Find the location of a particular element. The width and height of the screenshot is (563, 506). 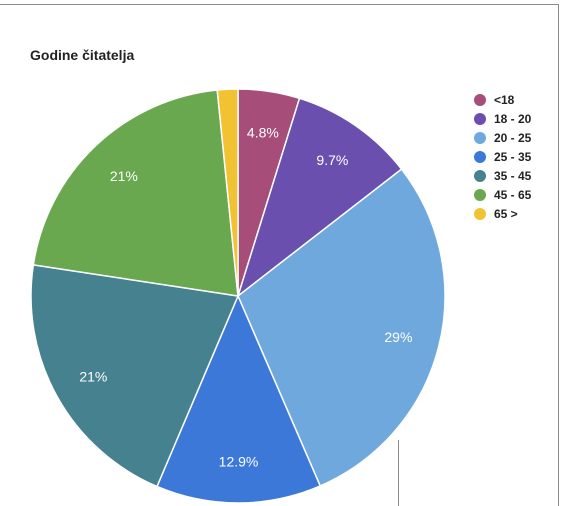

slice-label-0: 4.8% is located at coordinates (263, 132).